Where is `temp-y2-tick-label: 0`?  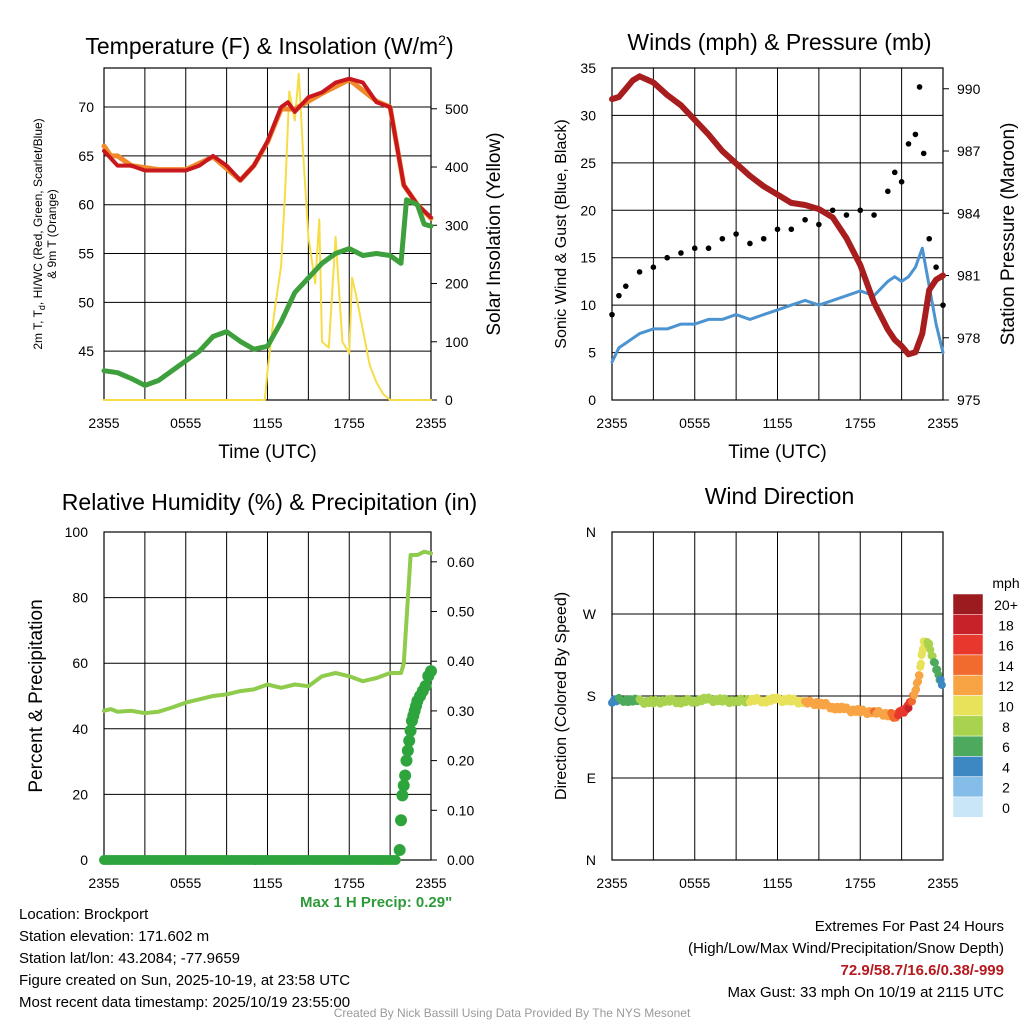
temp-y2-tick-label: 0 is located at coordinates (449, 400).